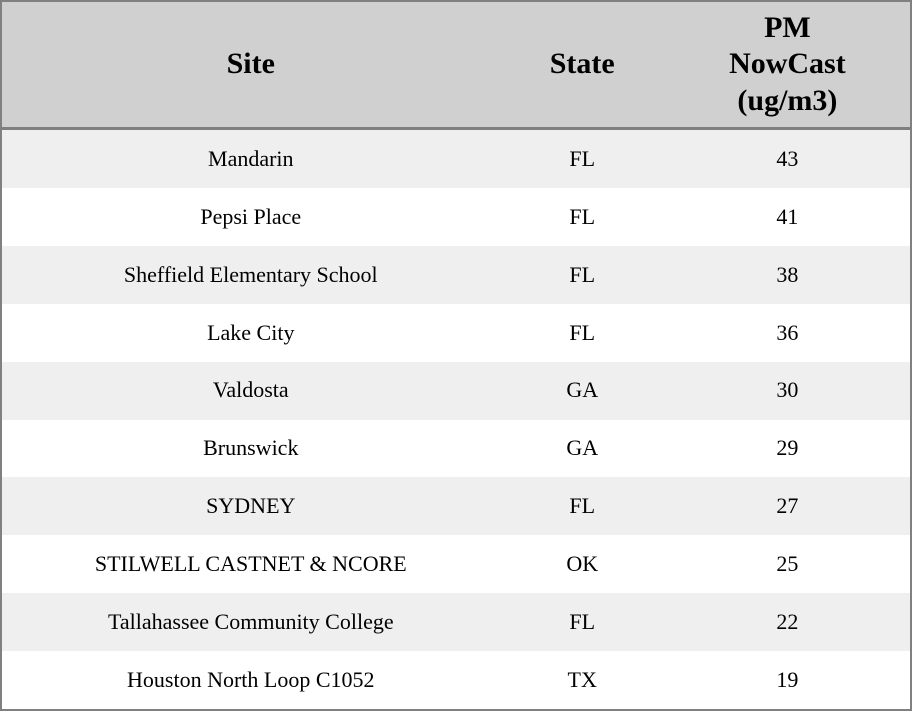 Image resolution: width=912 pixels, height=711 pixels. What do you see at coordinates (582, 564) in the screenshot?
I see `cell-state: OK` at bounding box center [582, 564].